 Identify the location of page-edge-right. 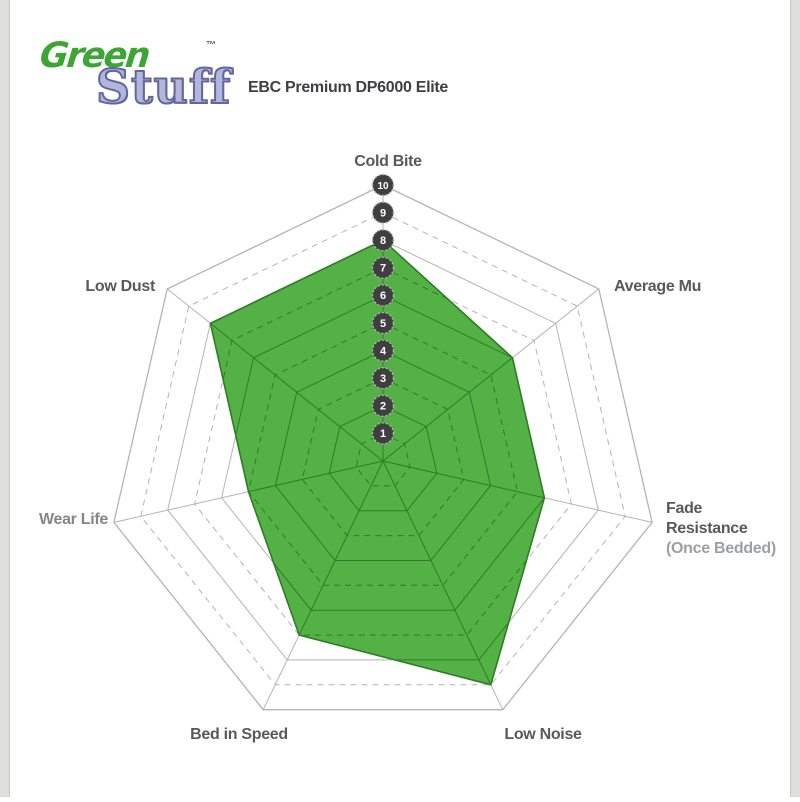
(795, 398).